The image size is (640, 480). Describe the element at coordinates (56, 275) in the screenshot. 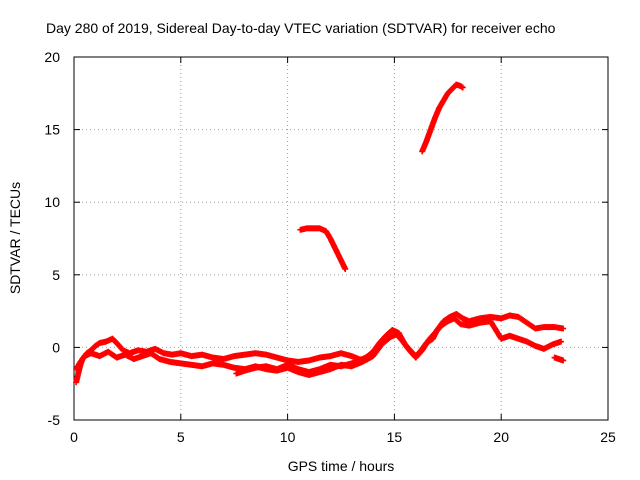

I see `y-tick-label: 5` at that location.